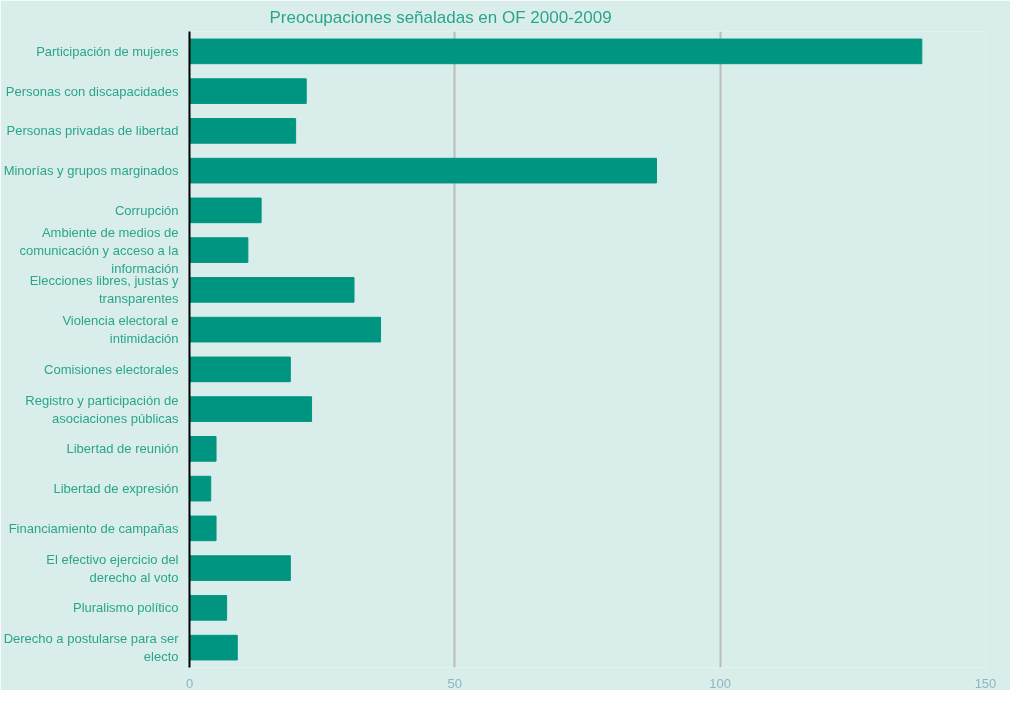 This screenshot has height=702, width=1024. Describe the element at coordinates (93, 528) in the screenshot. I see `y-tick-label: Financiamiento de campañas` at that location.